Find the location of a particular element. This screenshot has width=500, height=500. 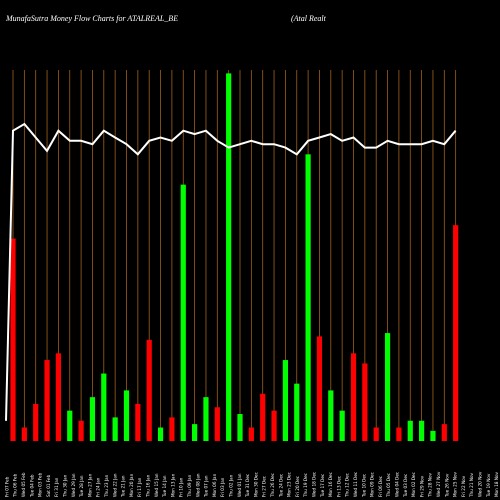

x-tick-label: Mon 30 Dec is located at coordinates (255, 484).